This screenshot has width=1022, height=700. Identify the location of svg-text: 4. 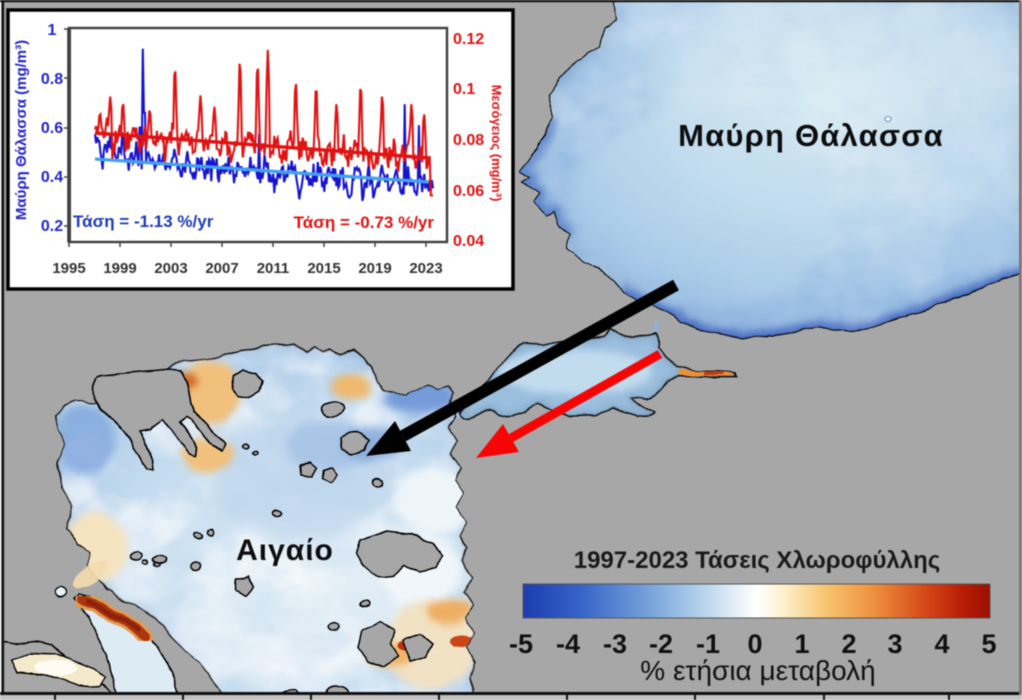
(941, 644).